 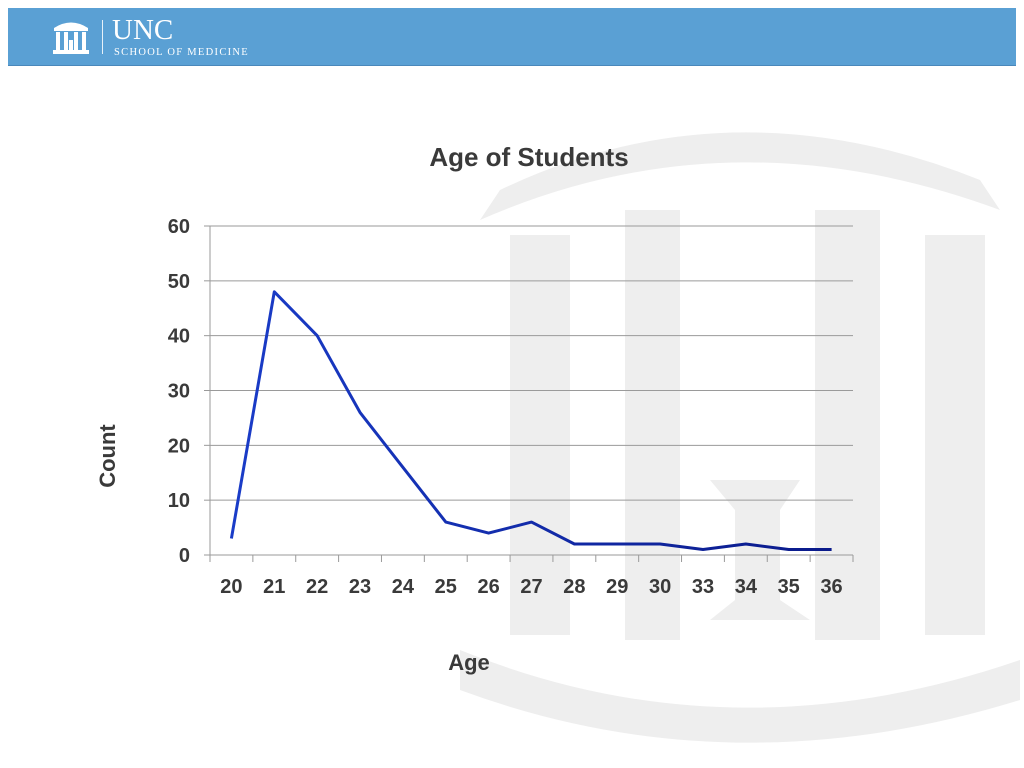 What do you see at coordinates (469, 662) in the screenshot?
I see `x-axis-label: Age` at bounding box center [469, 662].